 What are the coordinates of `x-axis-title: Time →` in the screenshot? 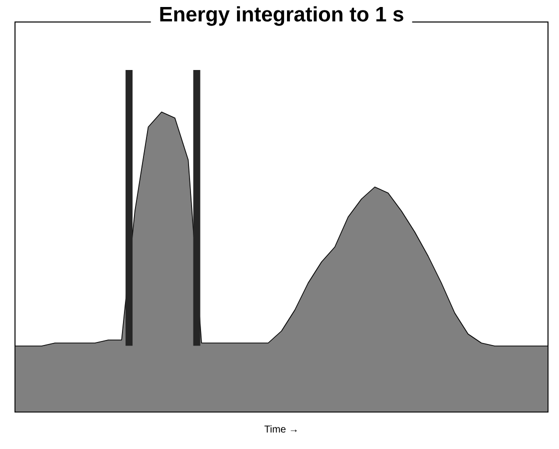 It's located at (280, 429).